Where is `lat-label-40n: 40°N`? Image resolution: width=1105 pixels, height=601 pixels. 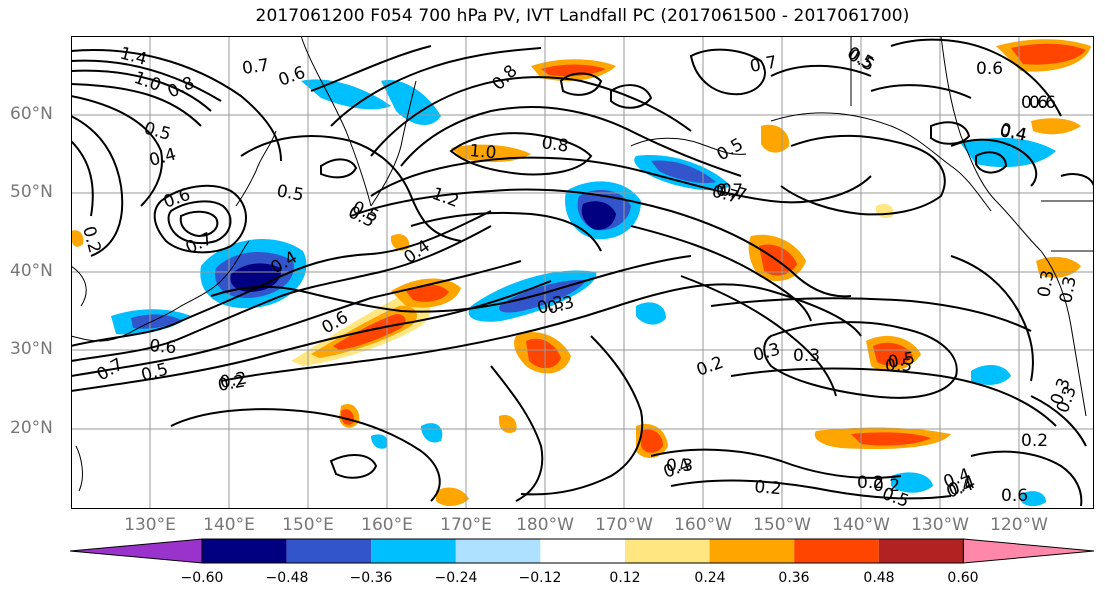
lat-label-40n: 40°N is located at coordinates (31, 271).